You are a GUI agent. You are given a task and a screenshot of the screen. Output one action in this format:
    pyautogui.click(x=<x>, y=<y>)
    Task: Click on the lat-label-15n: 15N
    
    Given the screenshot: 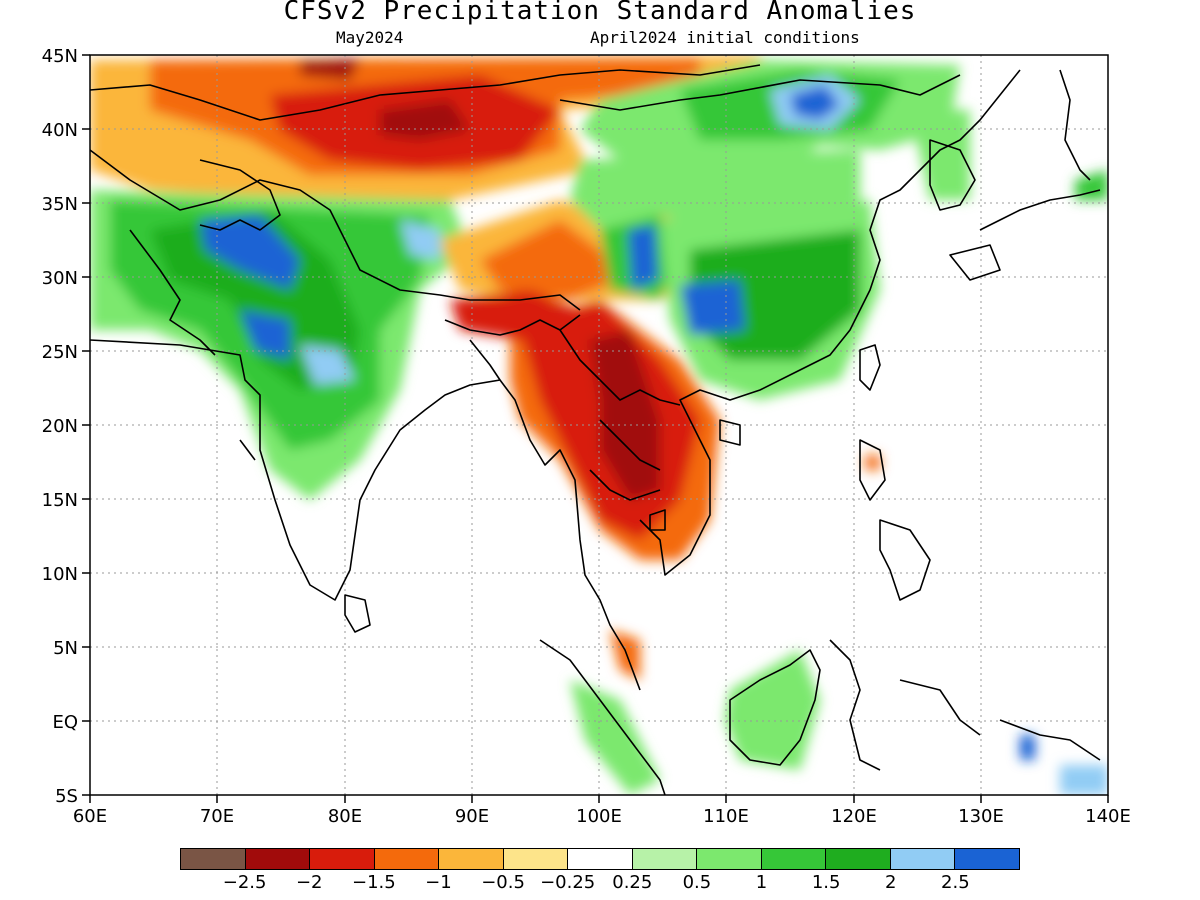 What is the action you would take?
    pyautogui.click(x=60, y=500)
    